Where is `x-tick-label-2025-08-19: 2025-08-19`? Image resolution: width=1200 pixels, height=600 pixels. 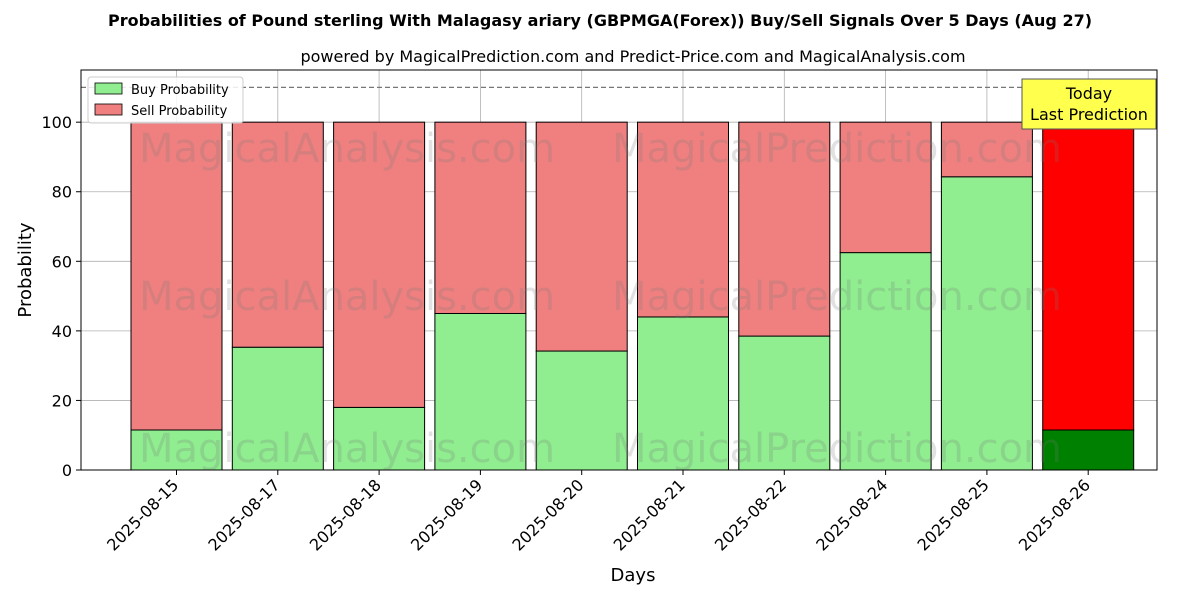 x-tick-label-2025-08-19: 2025-08-19 is located at coordinates (446, 514).